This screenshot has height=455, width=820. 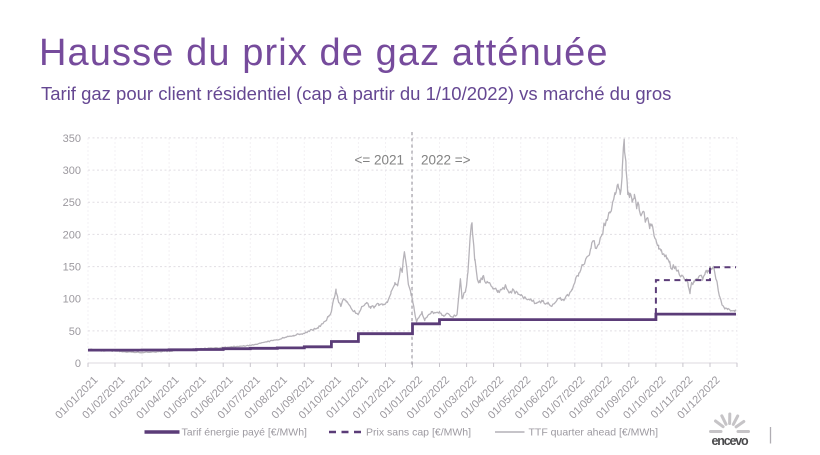 I want to click on svg-text: encevo, so click(x=730, y=441).